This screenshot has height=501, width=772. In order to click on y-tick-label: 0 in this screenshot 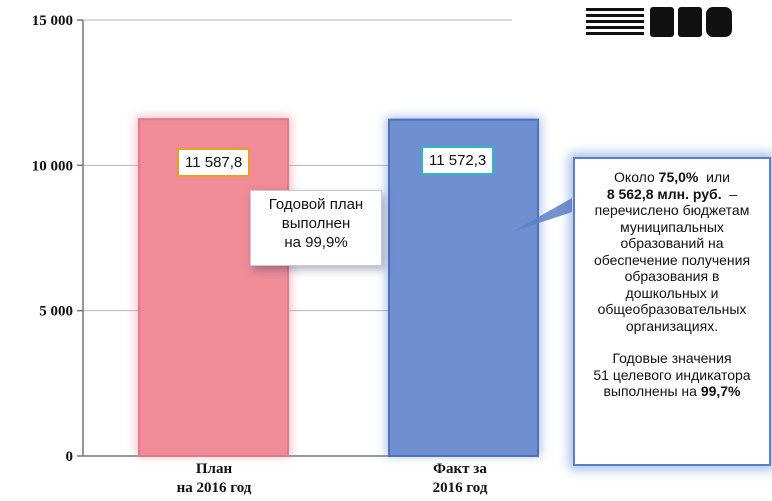, I will do `click(70, 457)`.